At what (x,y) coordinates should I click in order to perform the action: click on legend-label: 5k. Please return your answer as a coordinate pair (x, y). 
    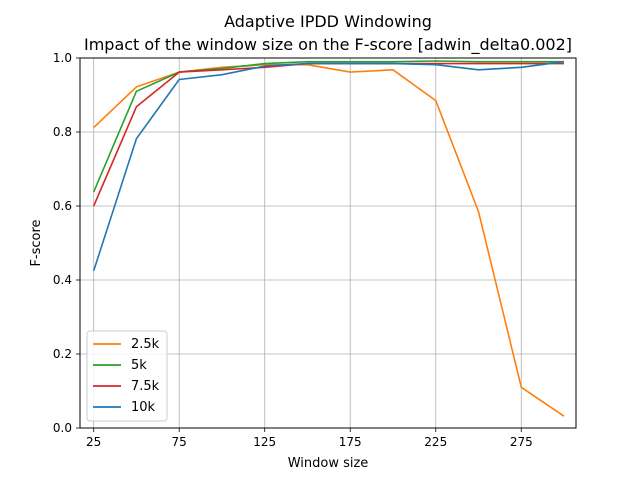
    Looking at the image, I should click on (139, 365).